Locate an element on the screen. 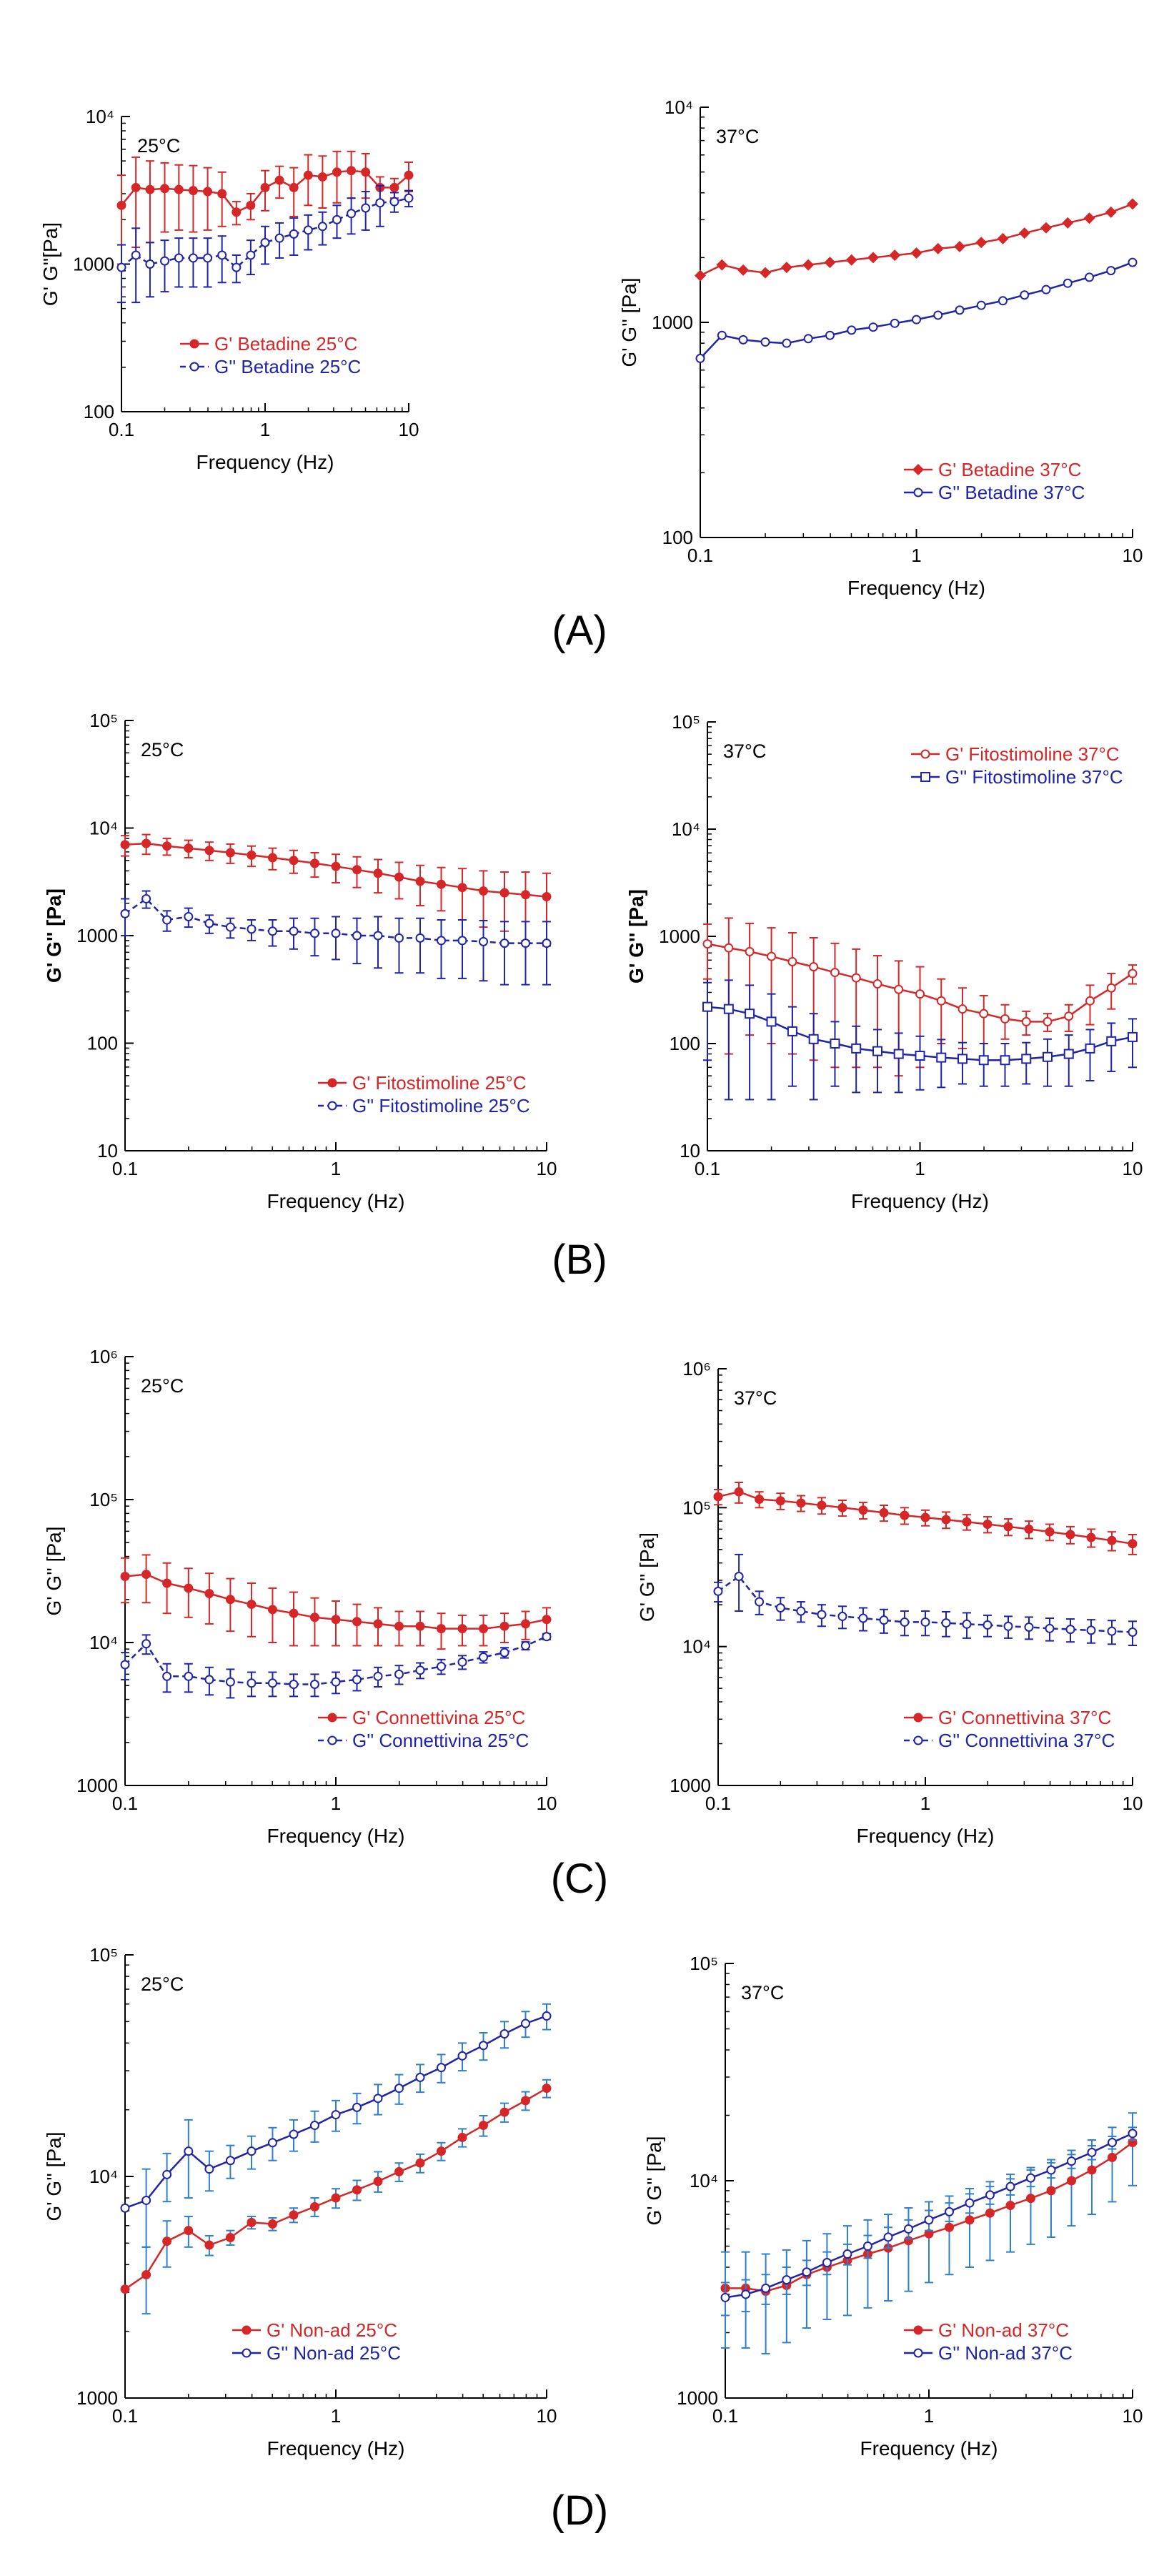  y-axis-label: G' G''[Pa] is located at coordinates (50, 264).